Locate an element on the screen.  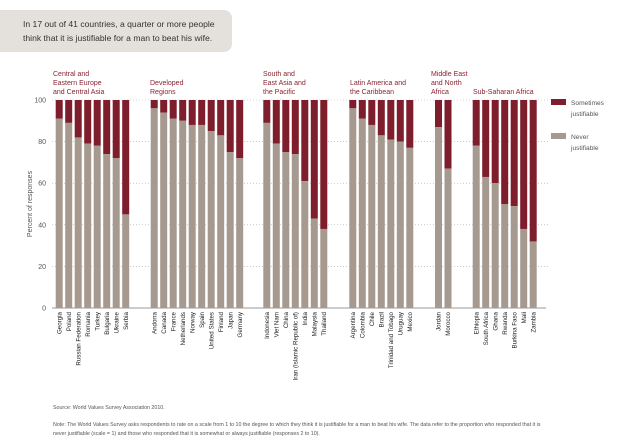
y-axis-label: Percent of responses is located at coordinates (30, 203).